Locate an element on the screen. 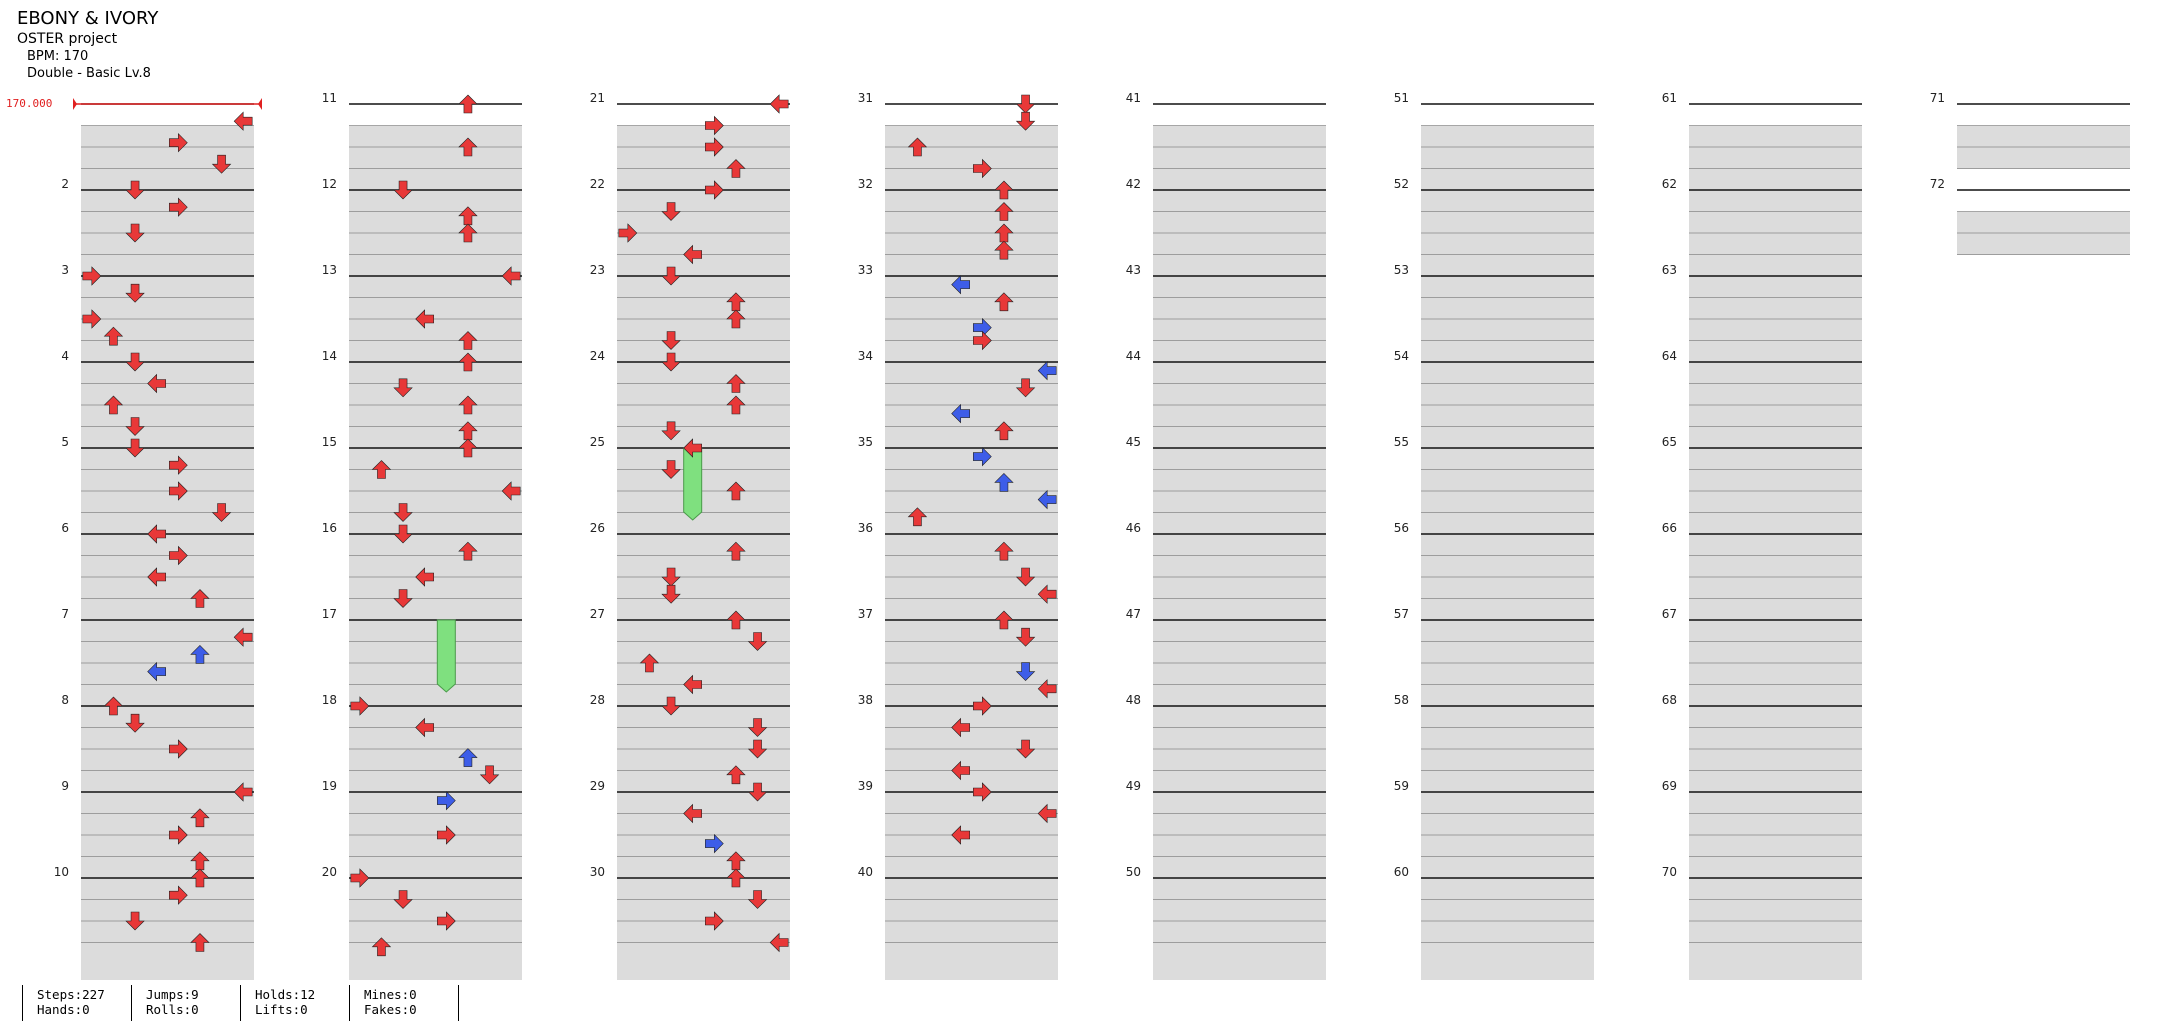  measure-number: 8 is located at coordinates (65, 700).